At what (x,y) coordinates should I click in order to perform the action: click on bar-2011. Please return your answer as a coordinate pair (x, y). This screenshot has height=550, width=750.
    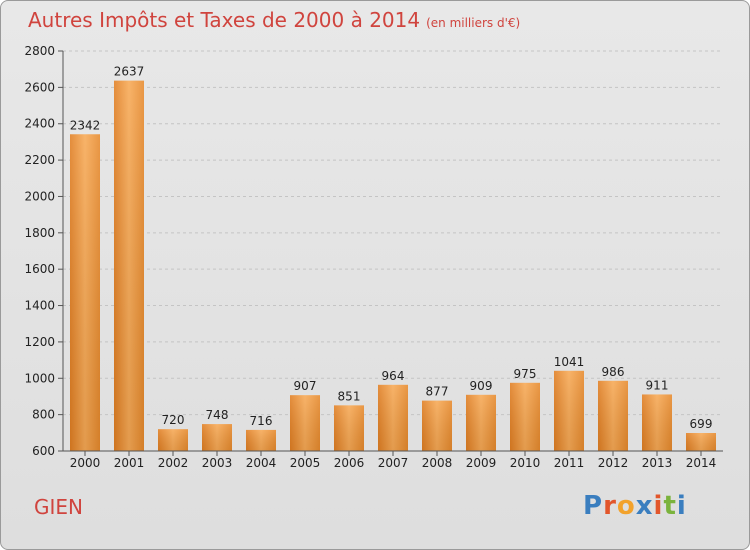
    Looking at the image, I should click on (569, 410).